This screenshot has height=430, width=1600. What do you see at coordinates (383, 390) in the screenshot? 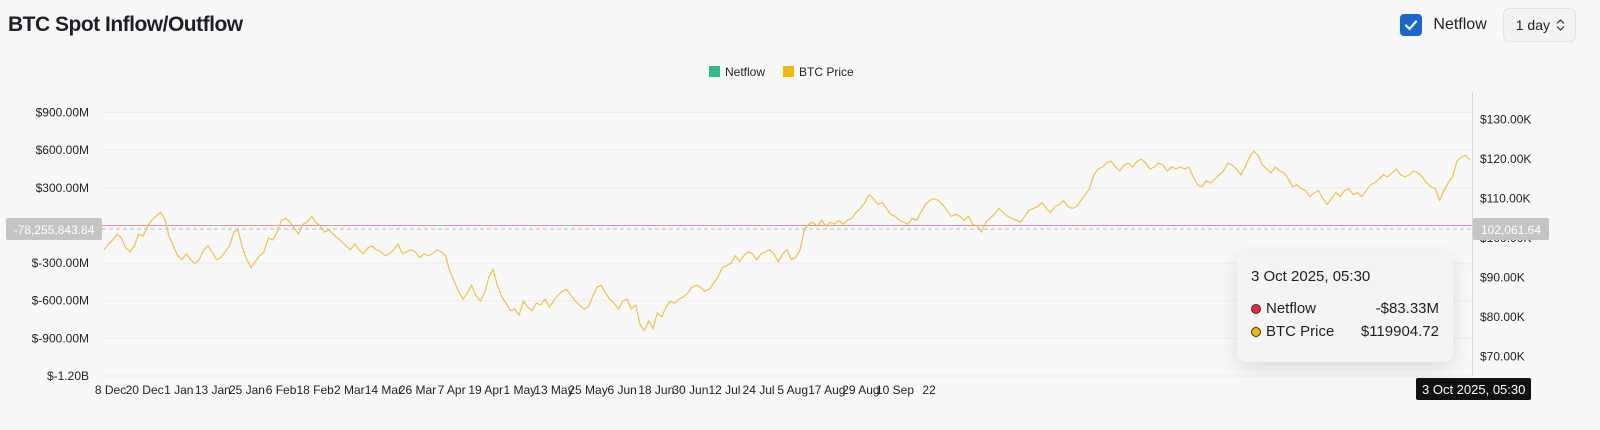
I see `x-tick-label: 14 Mar` at bounding box center [383, 390].